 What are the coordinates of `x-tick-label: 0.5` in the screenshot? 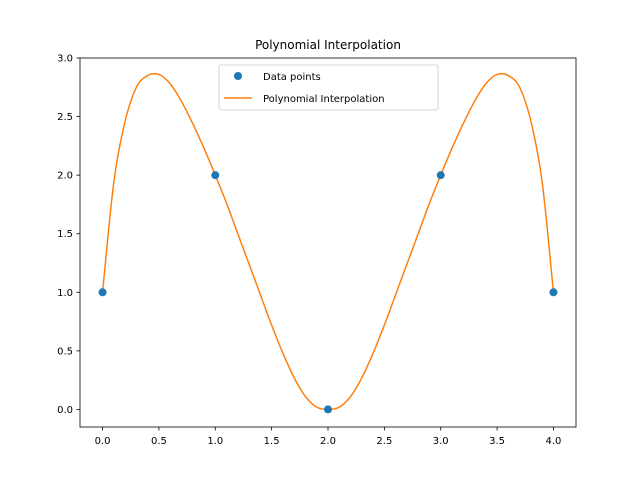 It's located at (159, 441).